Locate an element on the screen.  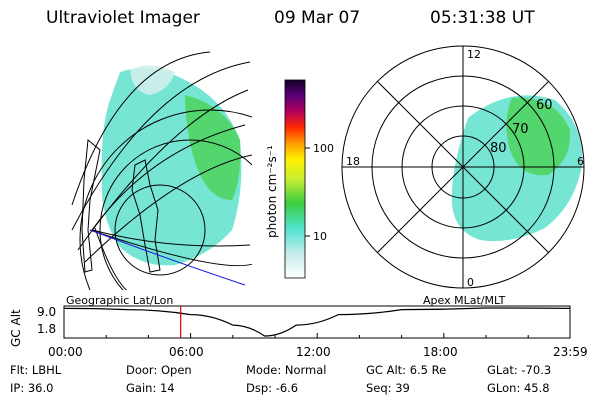
timeline-ticks is located at coordinates (317, 335).